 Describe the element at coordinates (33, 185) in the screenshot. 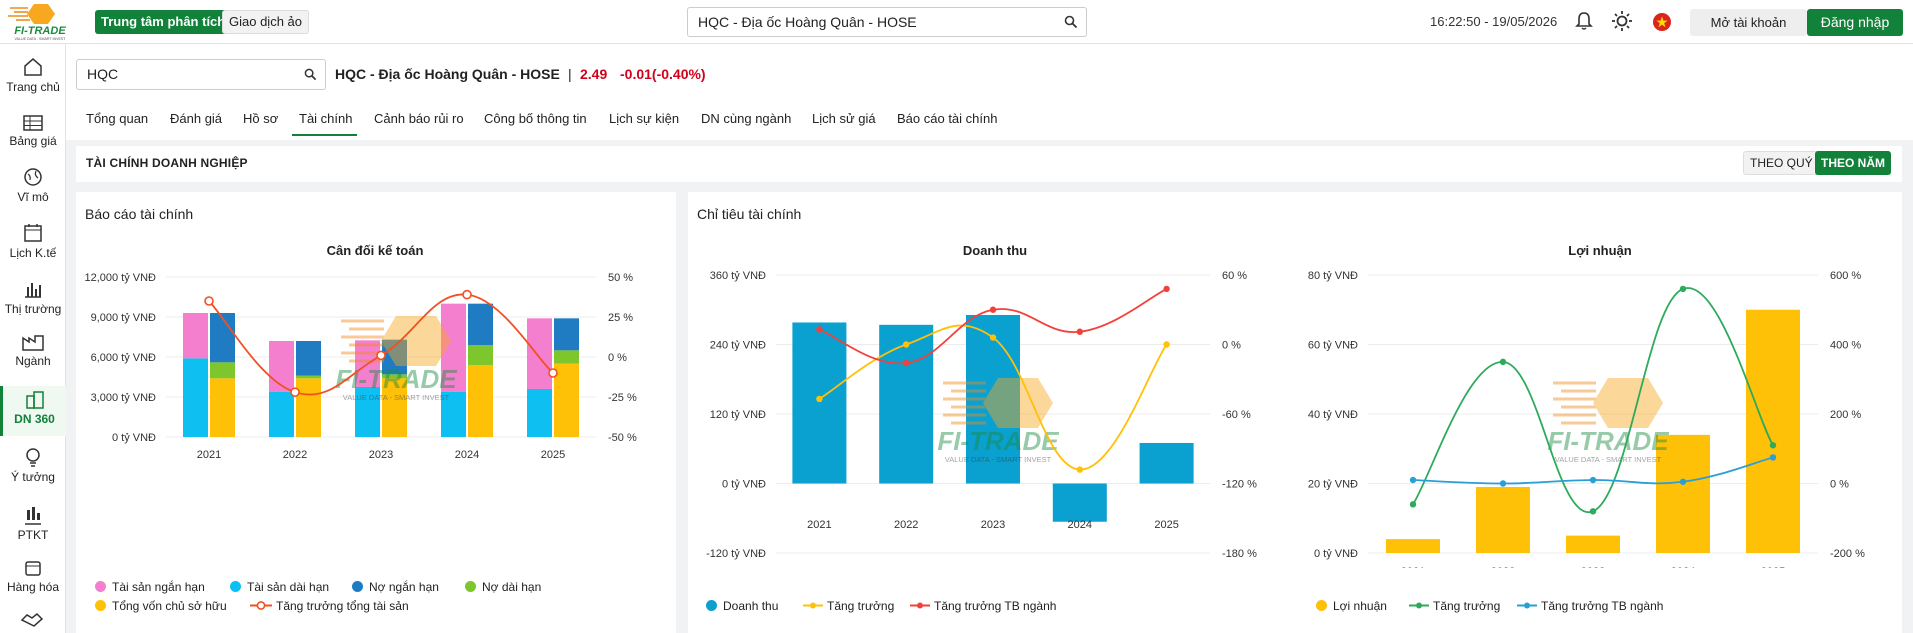

I see `sidebar-item-macro: Vĩ mô` at that location.